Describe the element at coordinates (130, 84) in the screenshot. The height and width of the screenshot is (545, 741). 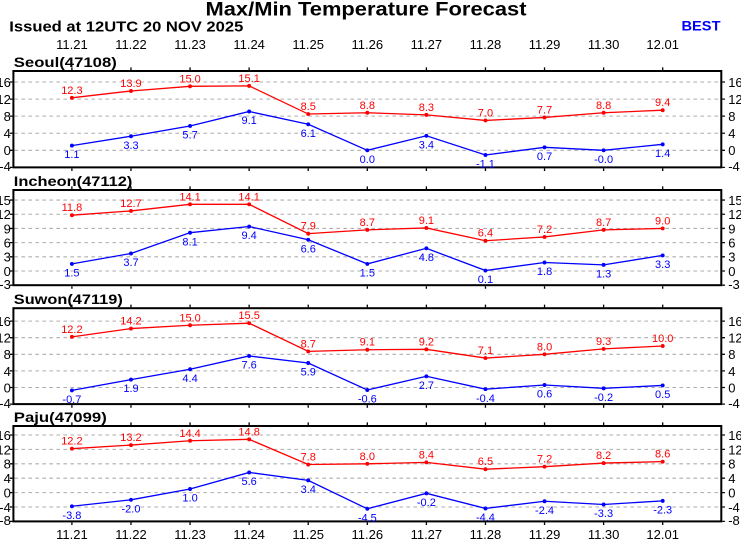
I see `svg-text: 13.9` at that location.